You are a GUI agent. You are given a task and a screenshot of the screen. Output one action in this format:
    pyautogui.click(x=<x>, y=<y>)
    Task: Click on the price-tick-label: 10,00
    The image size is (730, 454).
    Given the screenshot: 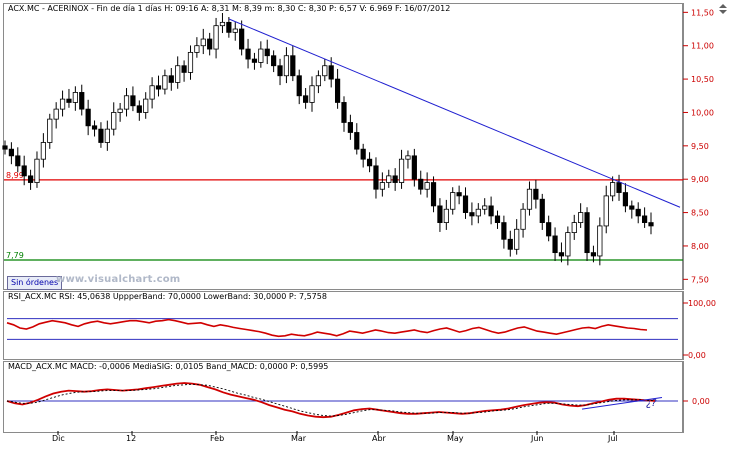 What is the action you would take?
    pyautogui.click(x=702, y=112)
    